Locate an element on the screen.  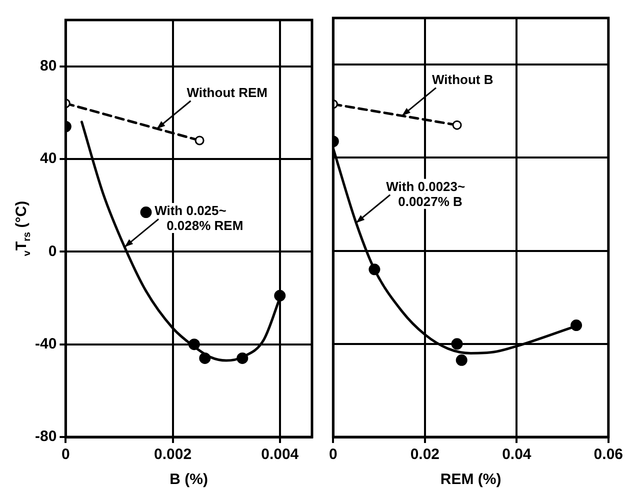
x-tick-label: 0.004 is located at coordinates (280, 455).